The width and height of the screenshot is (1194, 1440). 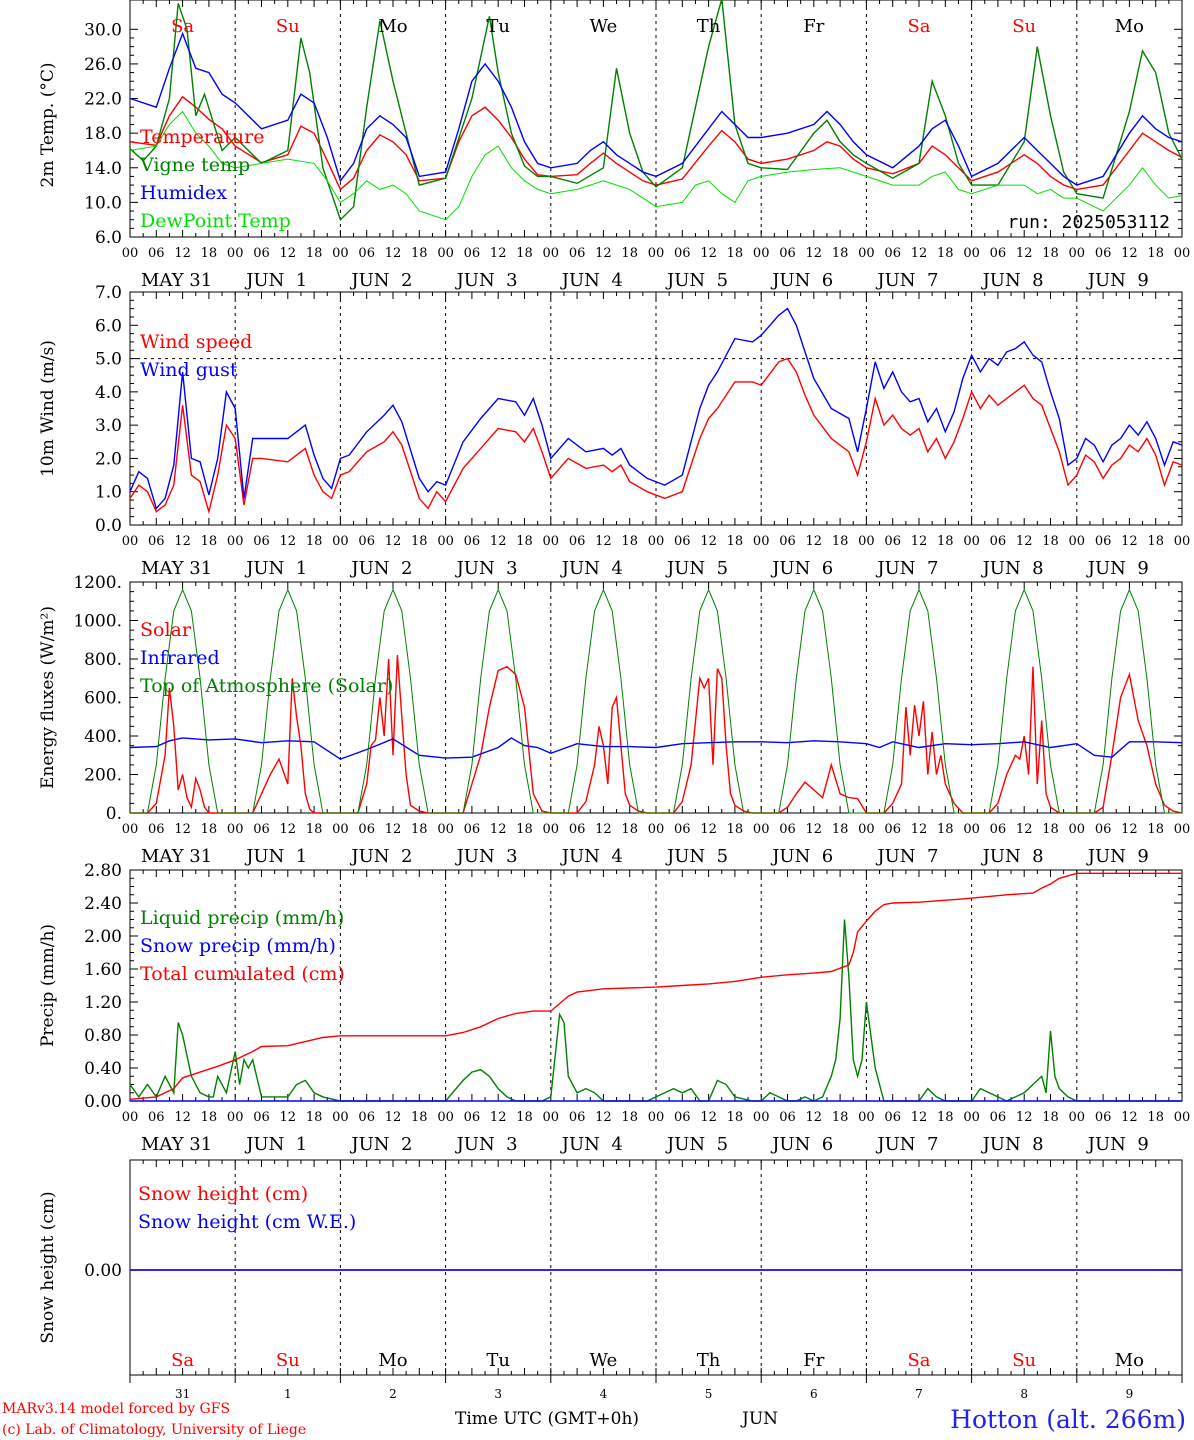 What do you see at coordinates (48, 985) in the screenshot?
I see `y-axis-title: Precip (mm/h)` at bounding box center [48, 985].